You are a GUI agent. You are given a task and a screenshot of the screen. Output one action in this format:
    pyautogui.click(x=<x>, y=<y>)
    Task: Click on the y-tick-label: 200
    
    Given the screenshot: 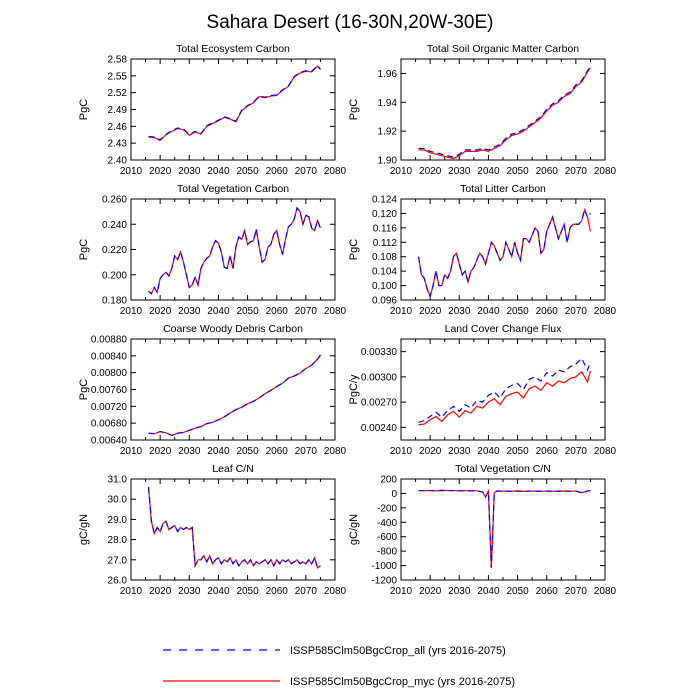 What is the action you would take?
    pyautogui.click(x=388, y=480)
    